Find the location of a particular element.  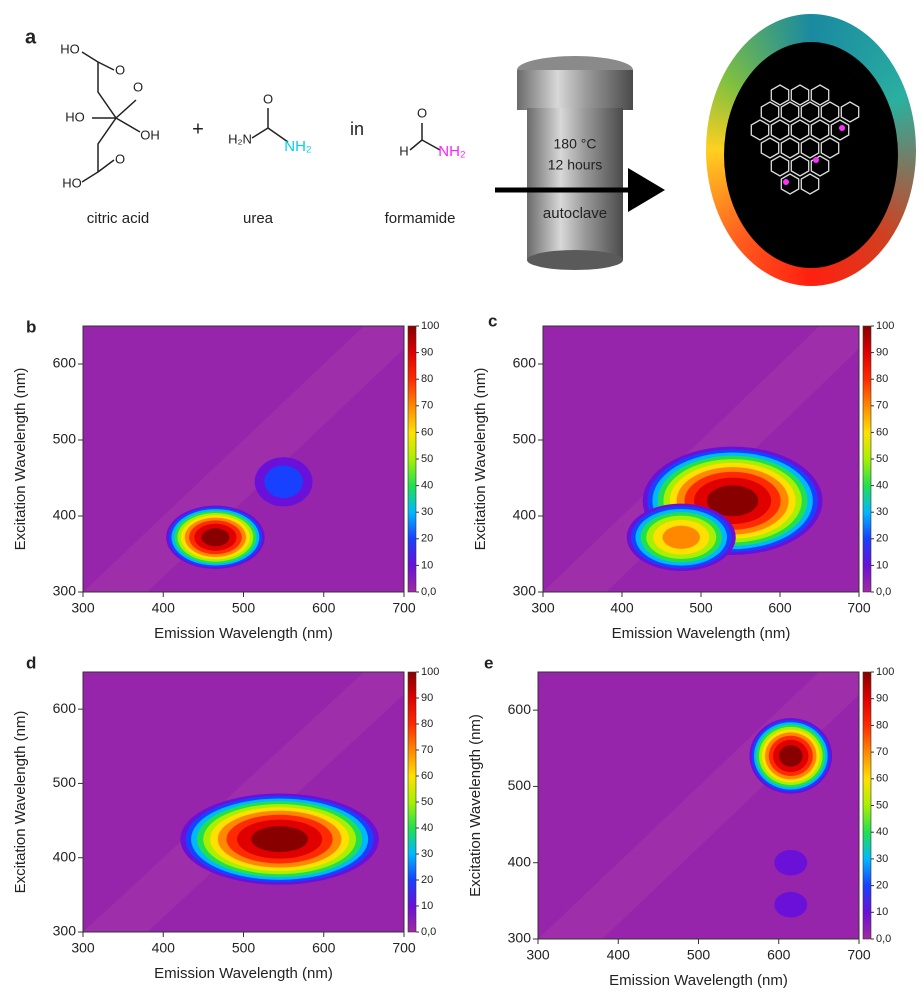

dot-core is located at coordinates (811, 155).